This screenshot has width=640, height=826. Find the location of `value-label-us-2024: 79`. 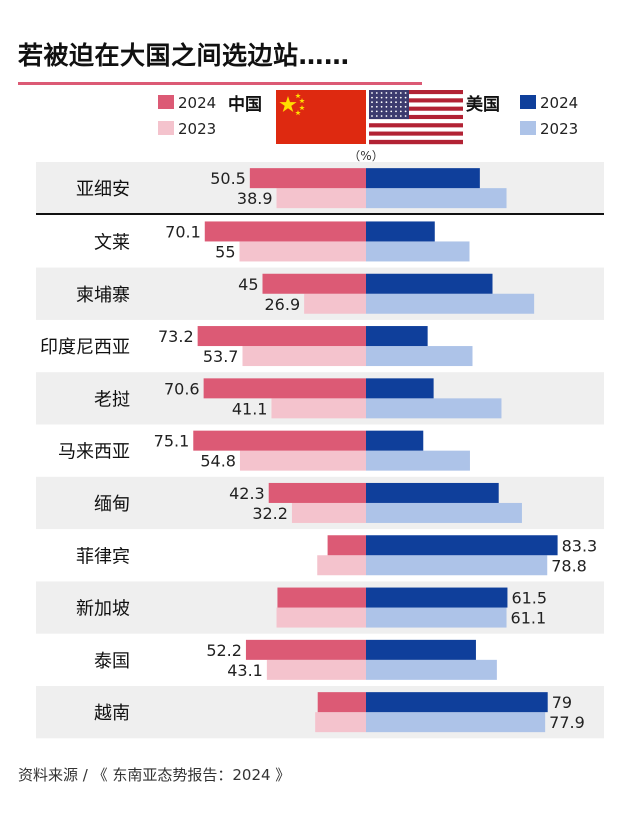

value-label-us-2024: 79 is located at coordinates (562, 702).